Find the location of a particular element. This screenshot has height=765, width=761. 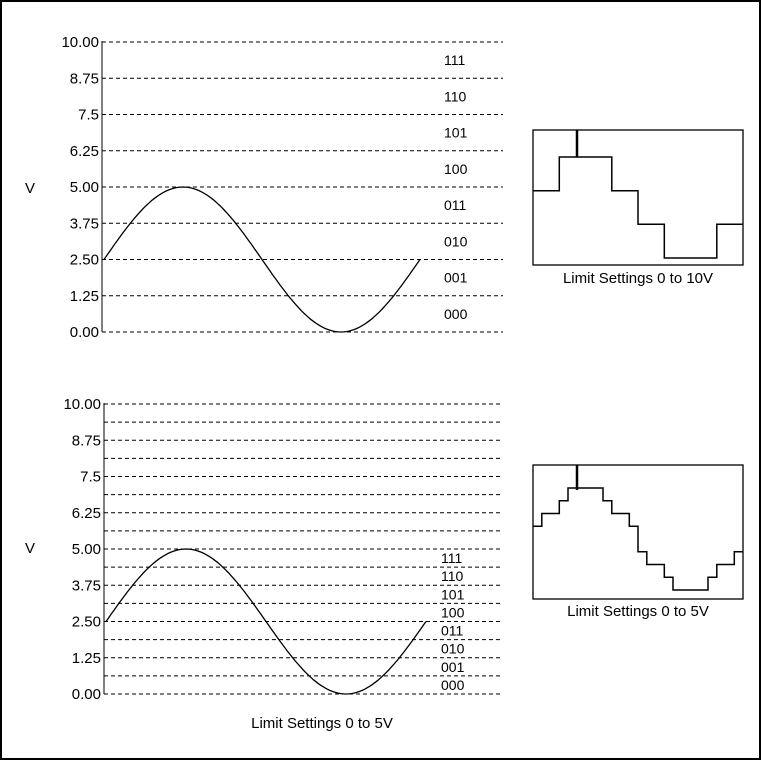

bottom-panel-caption: Limit Settings 0 to 5V is located at coordinates (322, 723).